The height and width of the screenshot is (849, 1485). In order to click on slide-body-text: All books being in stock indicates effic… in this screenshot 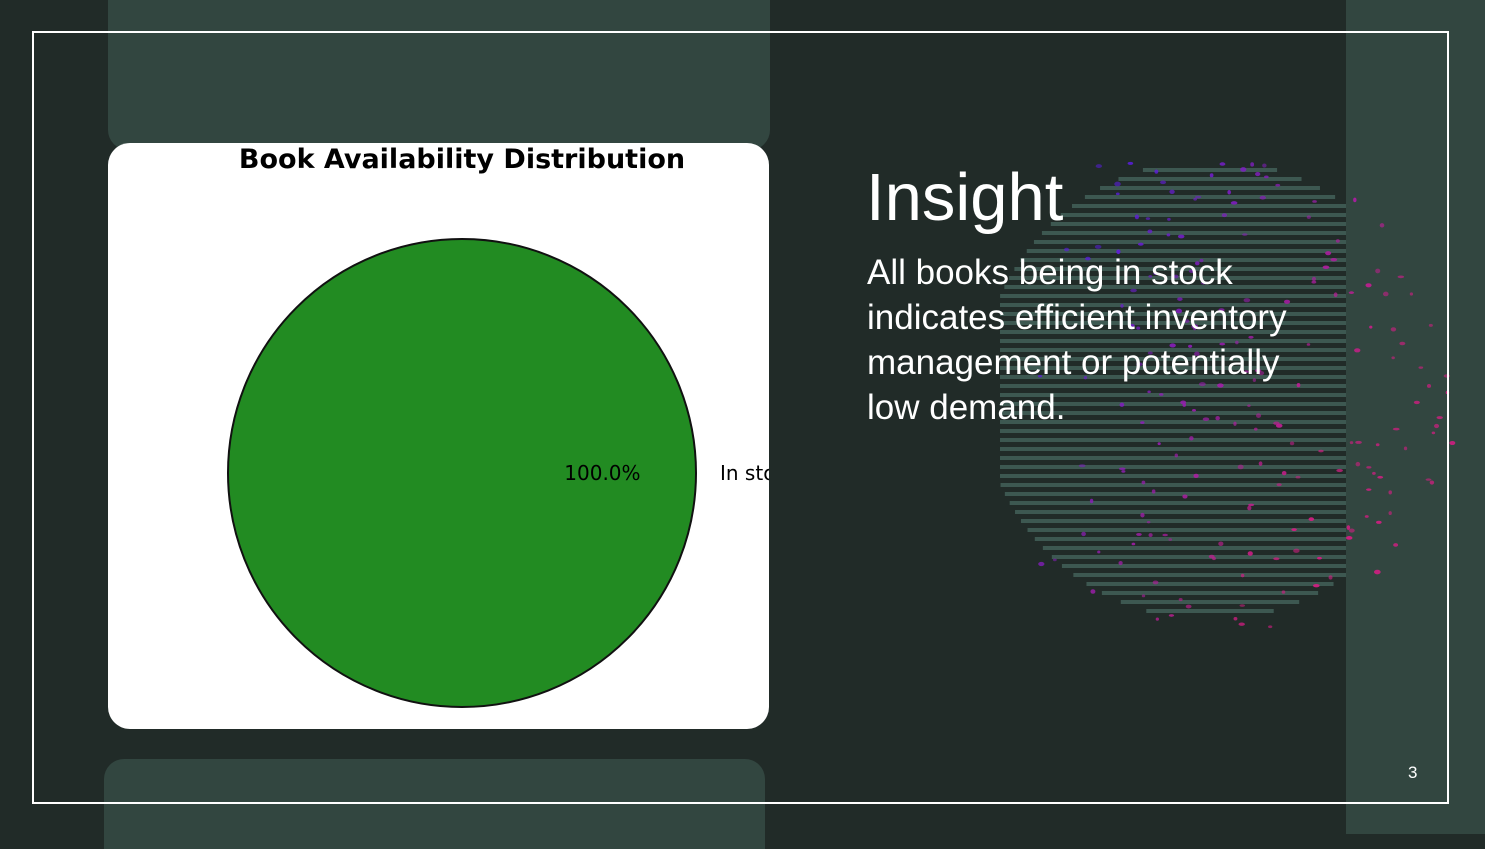, I will do `click(1077, 340)`.